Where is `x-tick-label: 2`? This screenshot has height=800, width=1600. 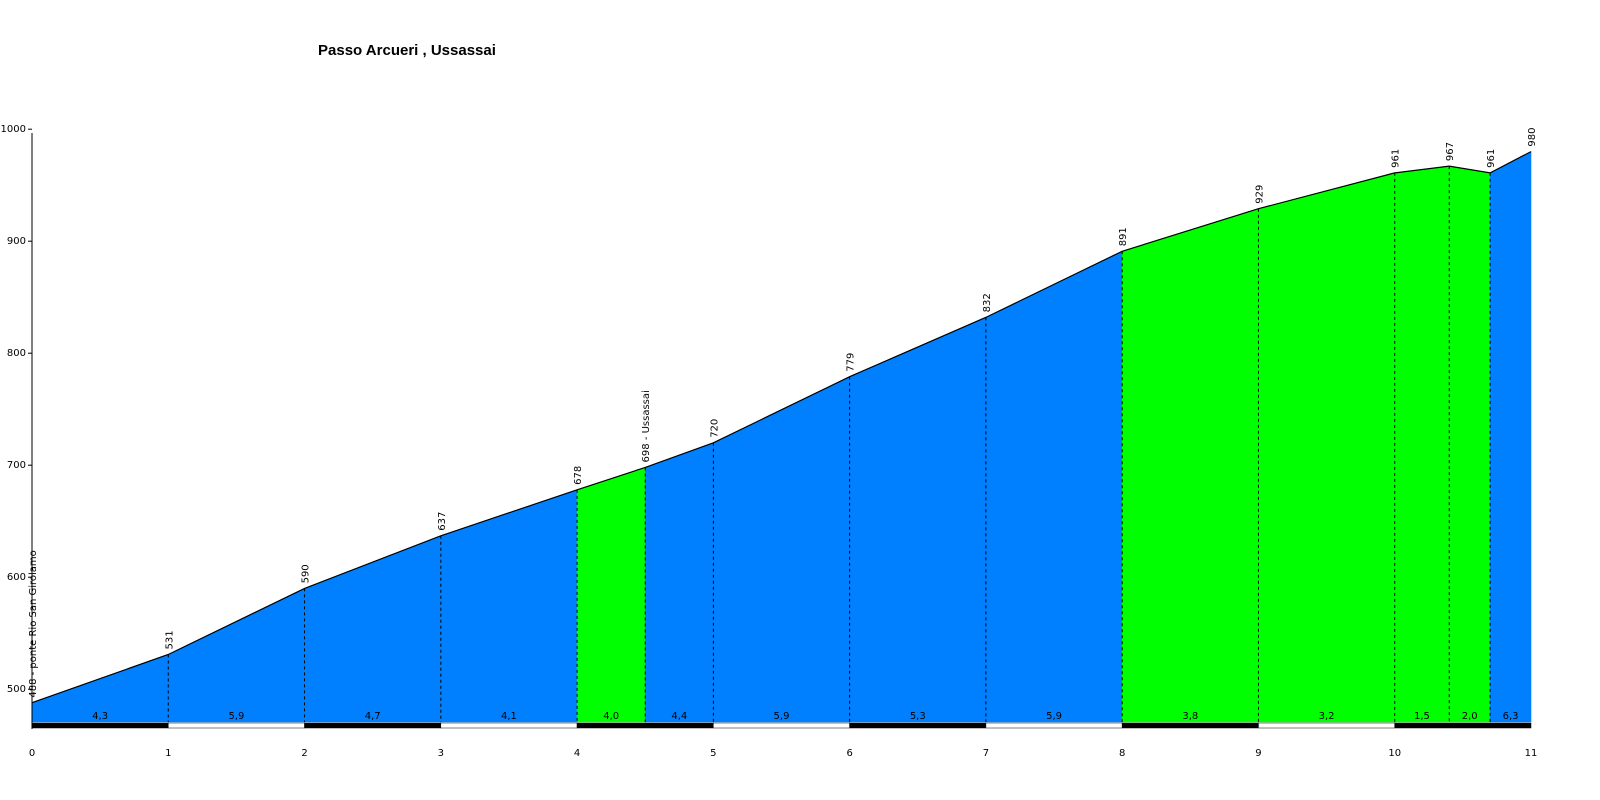
x-tick-label: 2 is located at coordinates (304, 753).